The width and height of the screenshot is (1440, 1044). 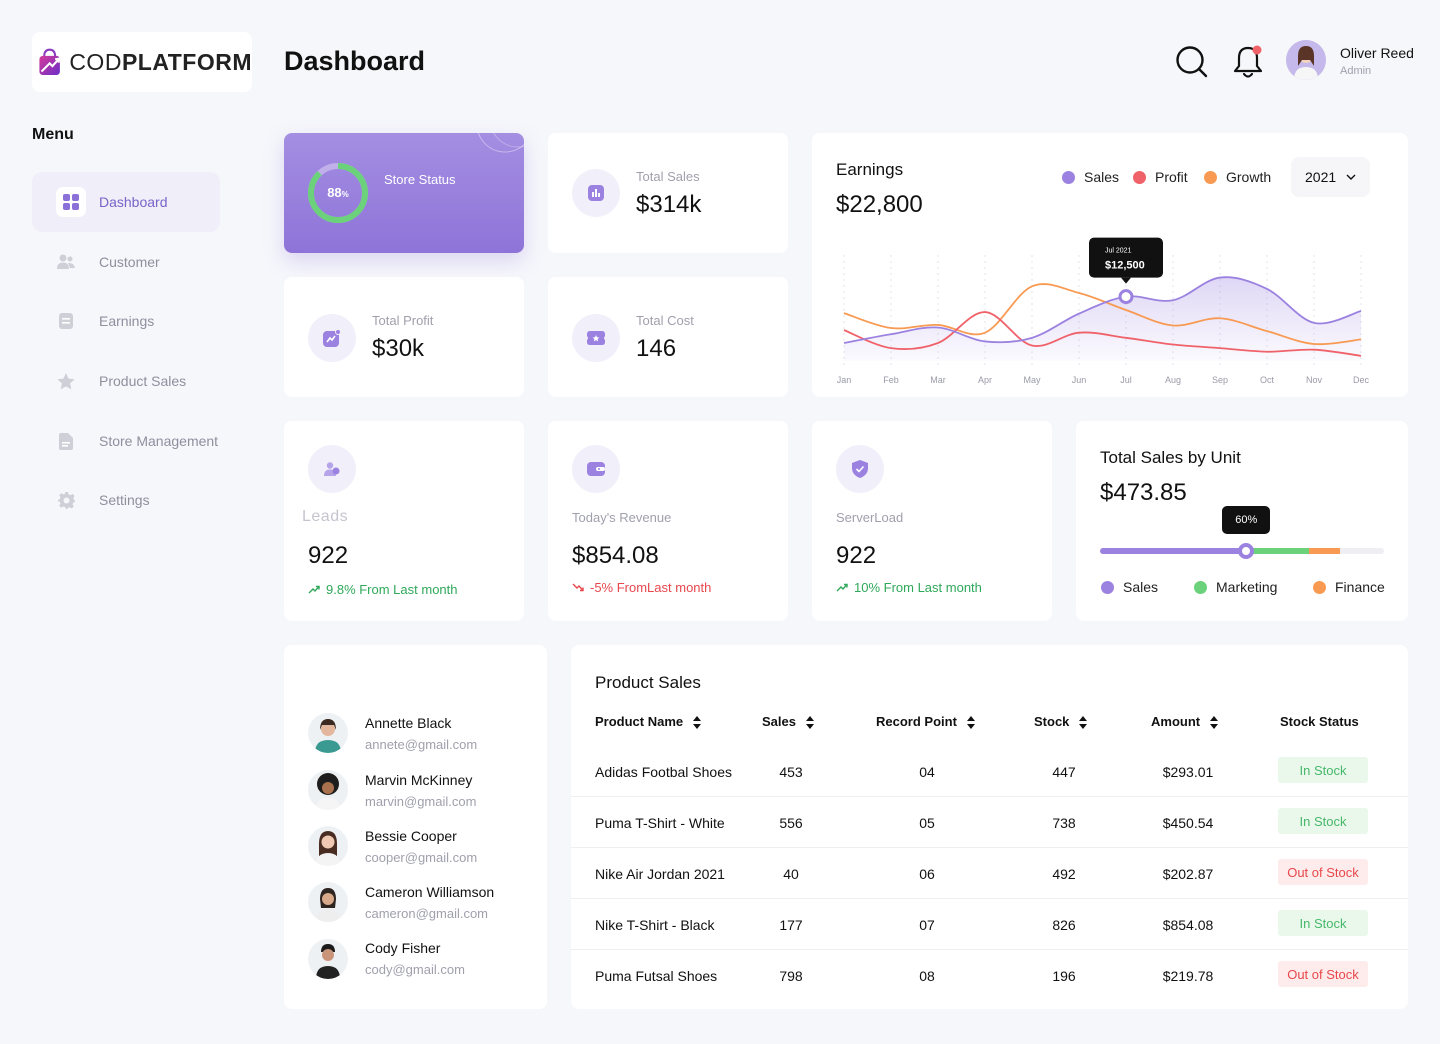 What do you see at coordinates (891, 380) in the screenshot?
I see `x-tick-label: Feb` at bounding box center [891, 380].